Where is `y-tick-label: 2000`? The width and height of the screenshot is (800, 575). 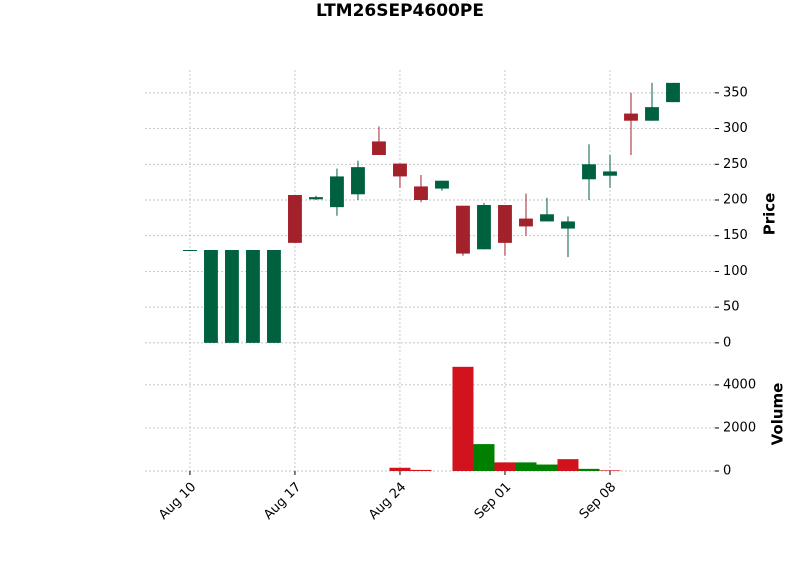
y-tick-label: 2000 is located at coordinates (739, 427).